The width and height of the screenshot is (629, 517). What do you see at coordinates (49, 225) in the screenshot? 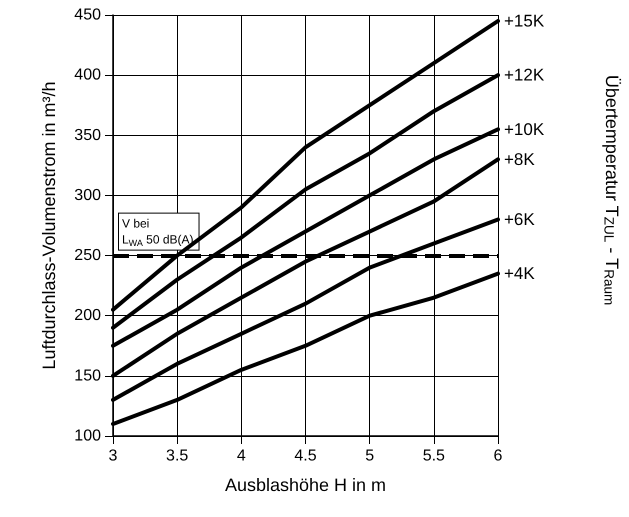
I see `y-axis-title: Luftdurchlass-Volumenstrom in m³/h` at bounding box center [49, 225].